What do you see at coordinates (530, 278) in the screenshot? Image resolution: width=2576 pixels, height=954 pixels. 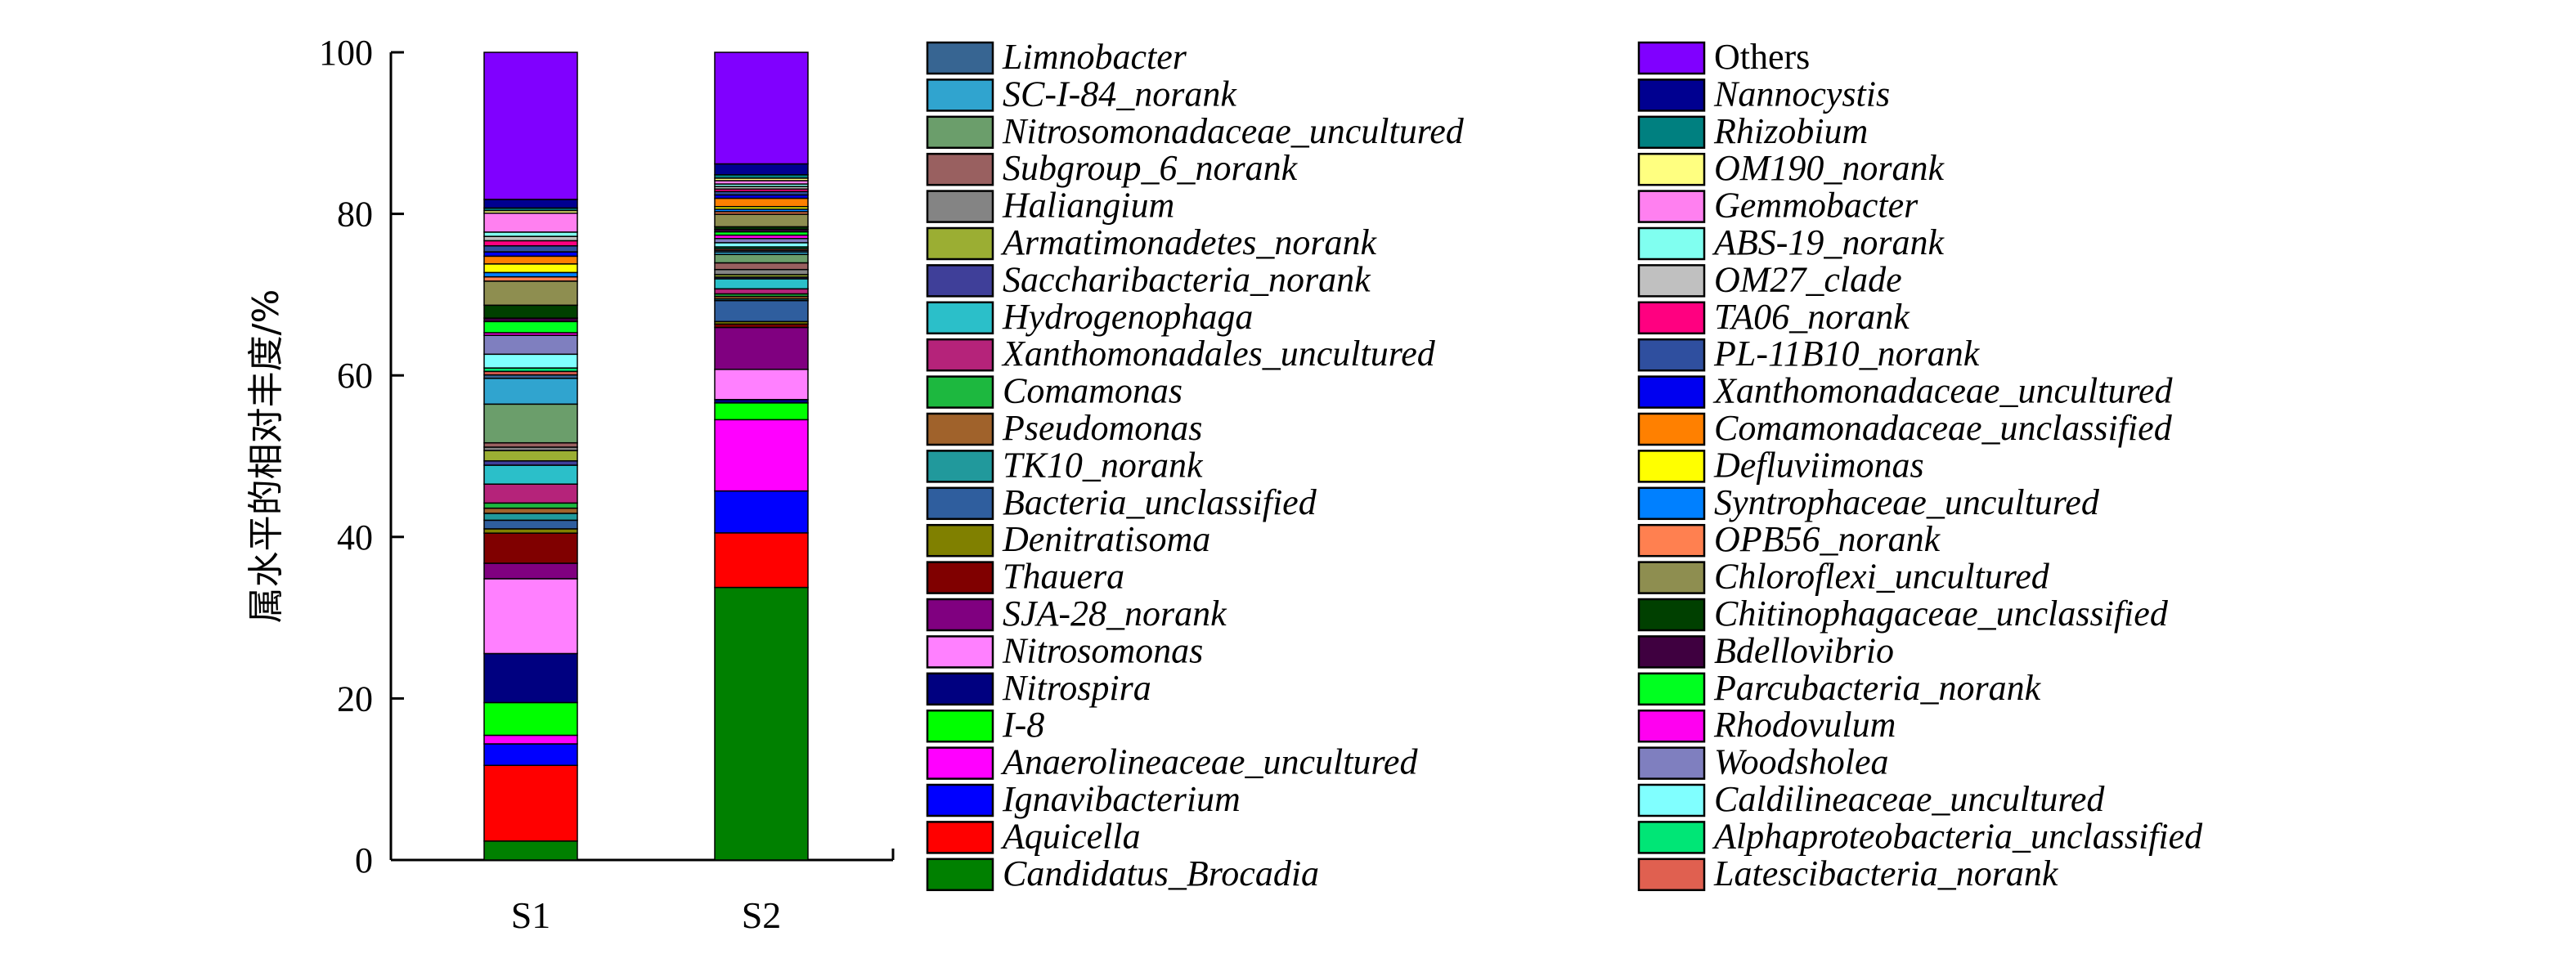 I see `bar-segment-s1-opb56-norank` at bounding box center [530, 278].